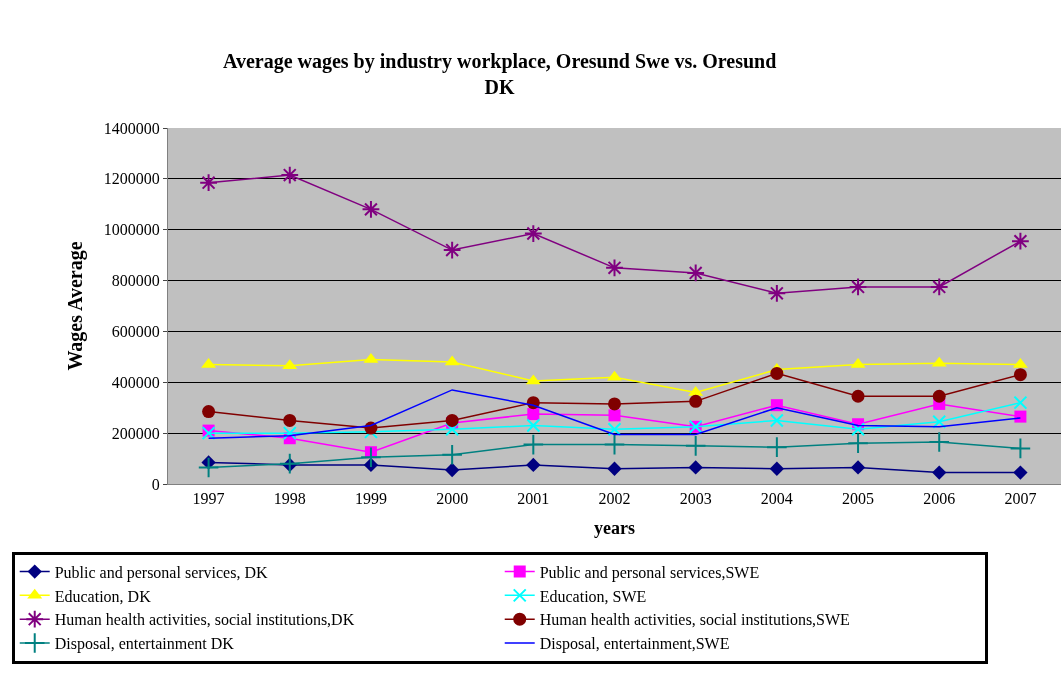 The image size is (1063, 677). What do you see at coordinates (204, 620) in the screenshot?
I see `legend-label: Human health activities, social institutions,DK` at bounding box center [204, 620].